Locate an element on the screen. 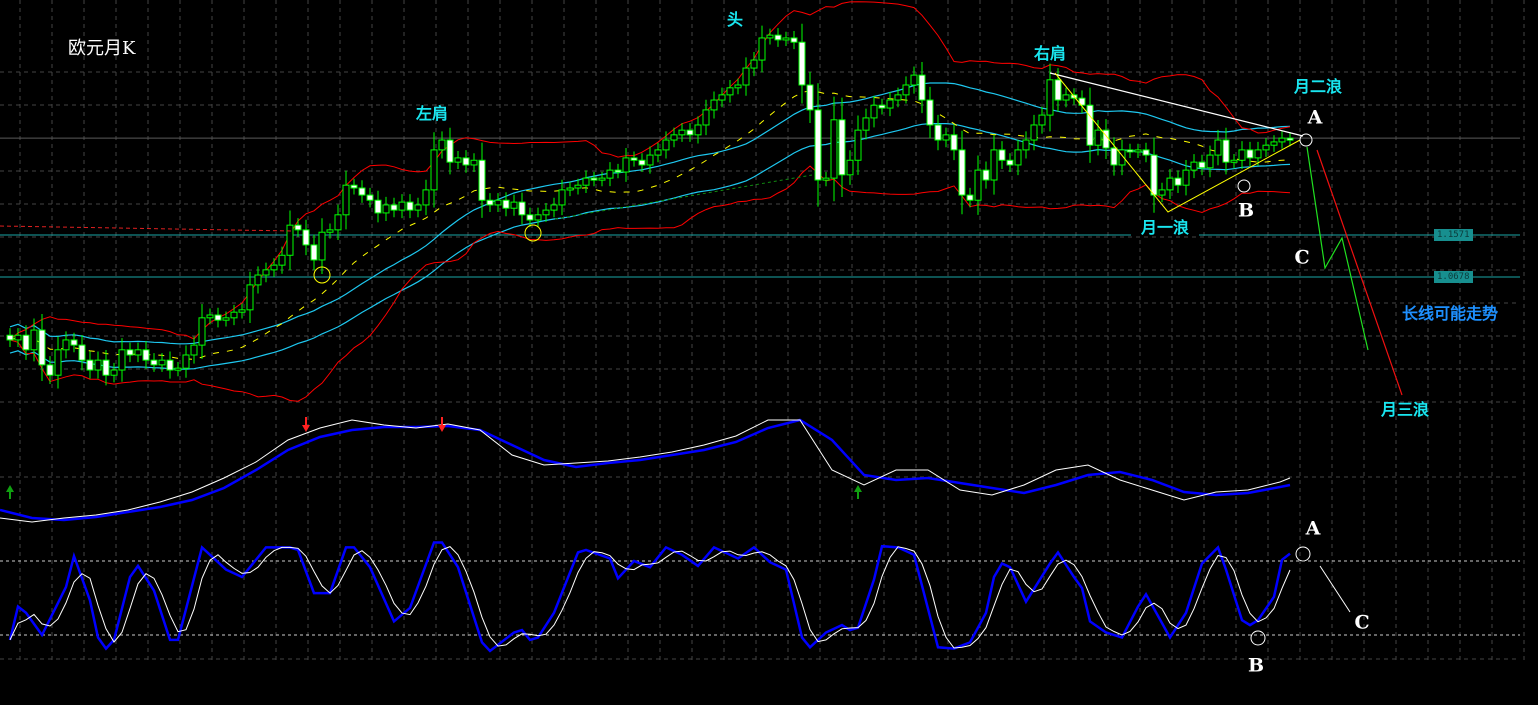  projection-red is located at coordinates (1359, 272).